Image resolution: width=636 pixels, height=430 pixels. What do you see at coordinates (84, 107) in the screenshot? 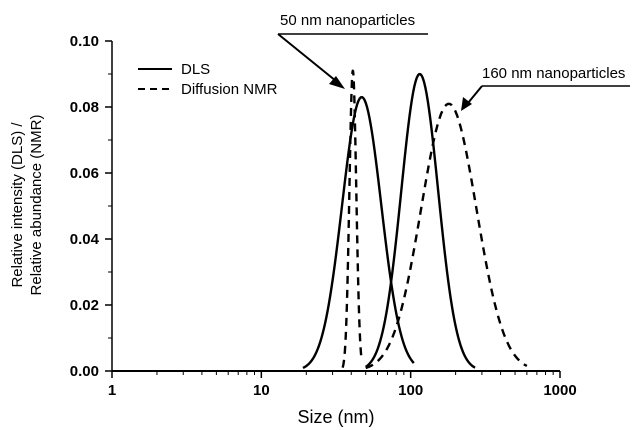
I see `y-tick-label: 0.08` at bounding box center [84, 107].